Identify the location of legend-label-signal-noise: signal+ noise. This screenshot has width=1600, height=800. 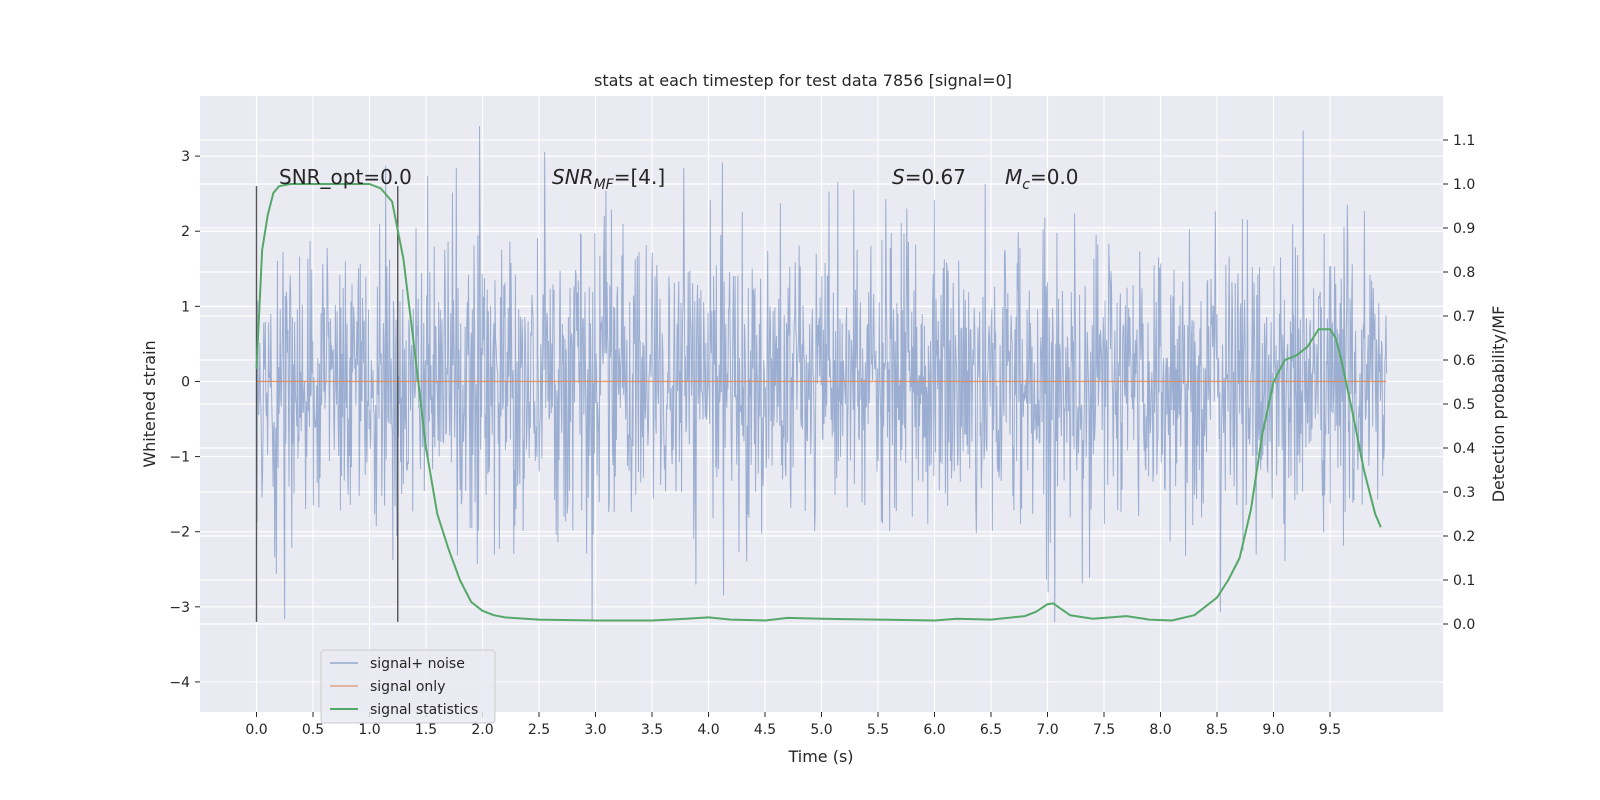
(417, 664).